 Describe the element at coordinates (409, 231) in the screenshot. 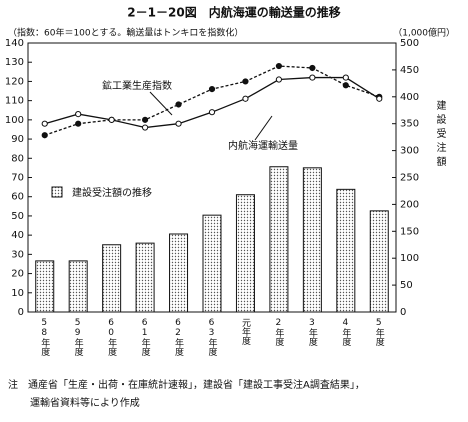

I see `y2-tick-label: 150` at that location.